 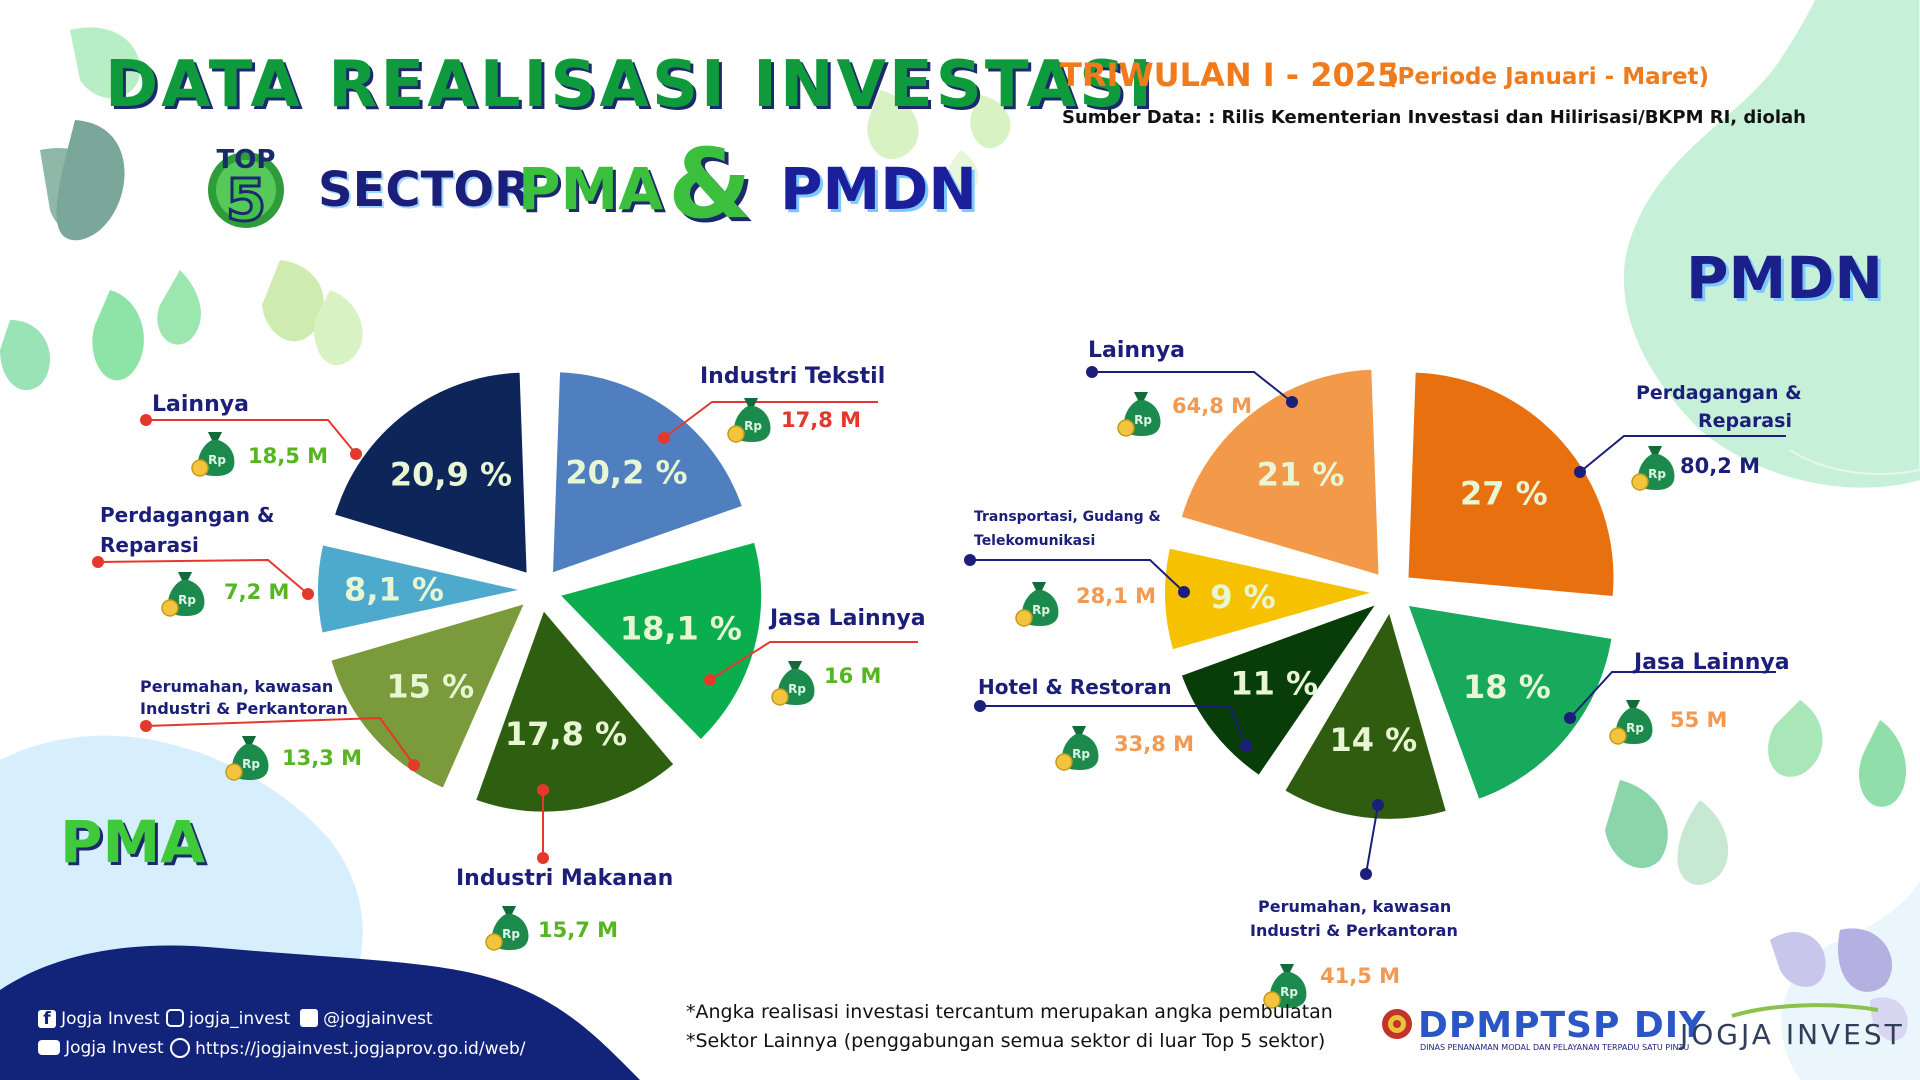 I want to click on pmdn-percent-label-4: 11 %, so click(x=1274, y=684).